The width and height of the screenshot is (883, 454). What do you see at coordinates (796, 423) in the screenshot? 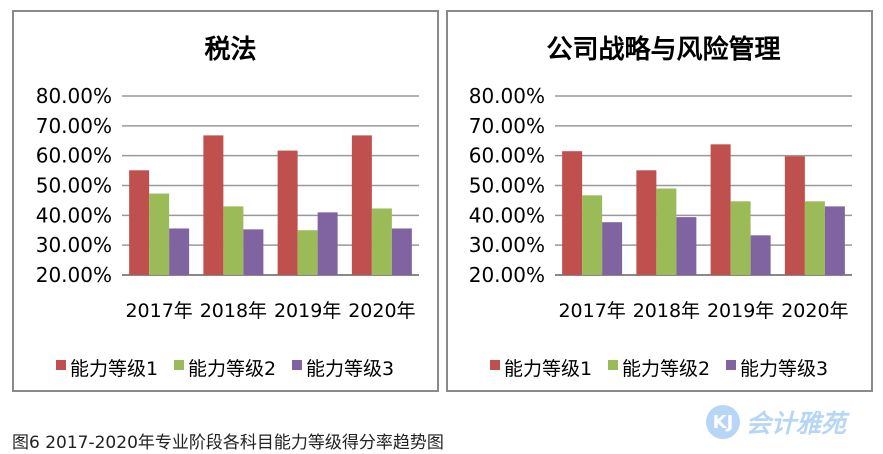
I see `watermark-text: 会计雅苑` at bounding box center [796, 423].